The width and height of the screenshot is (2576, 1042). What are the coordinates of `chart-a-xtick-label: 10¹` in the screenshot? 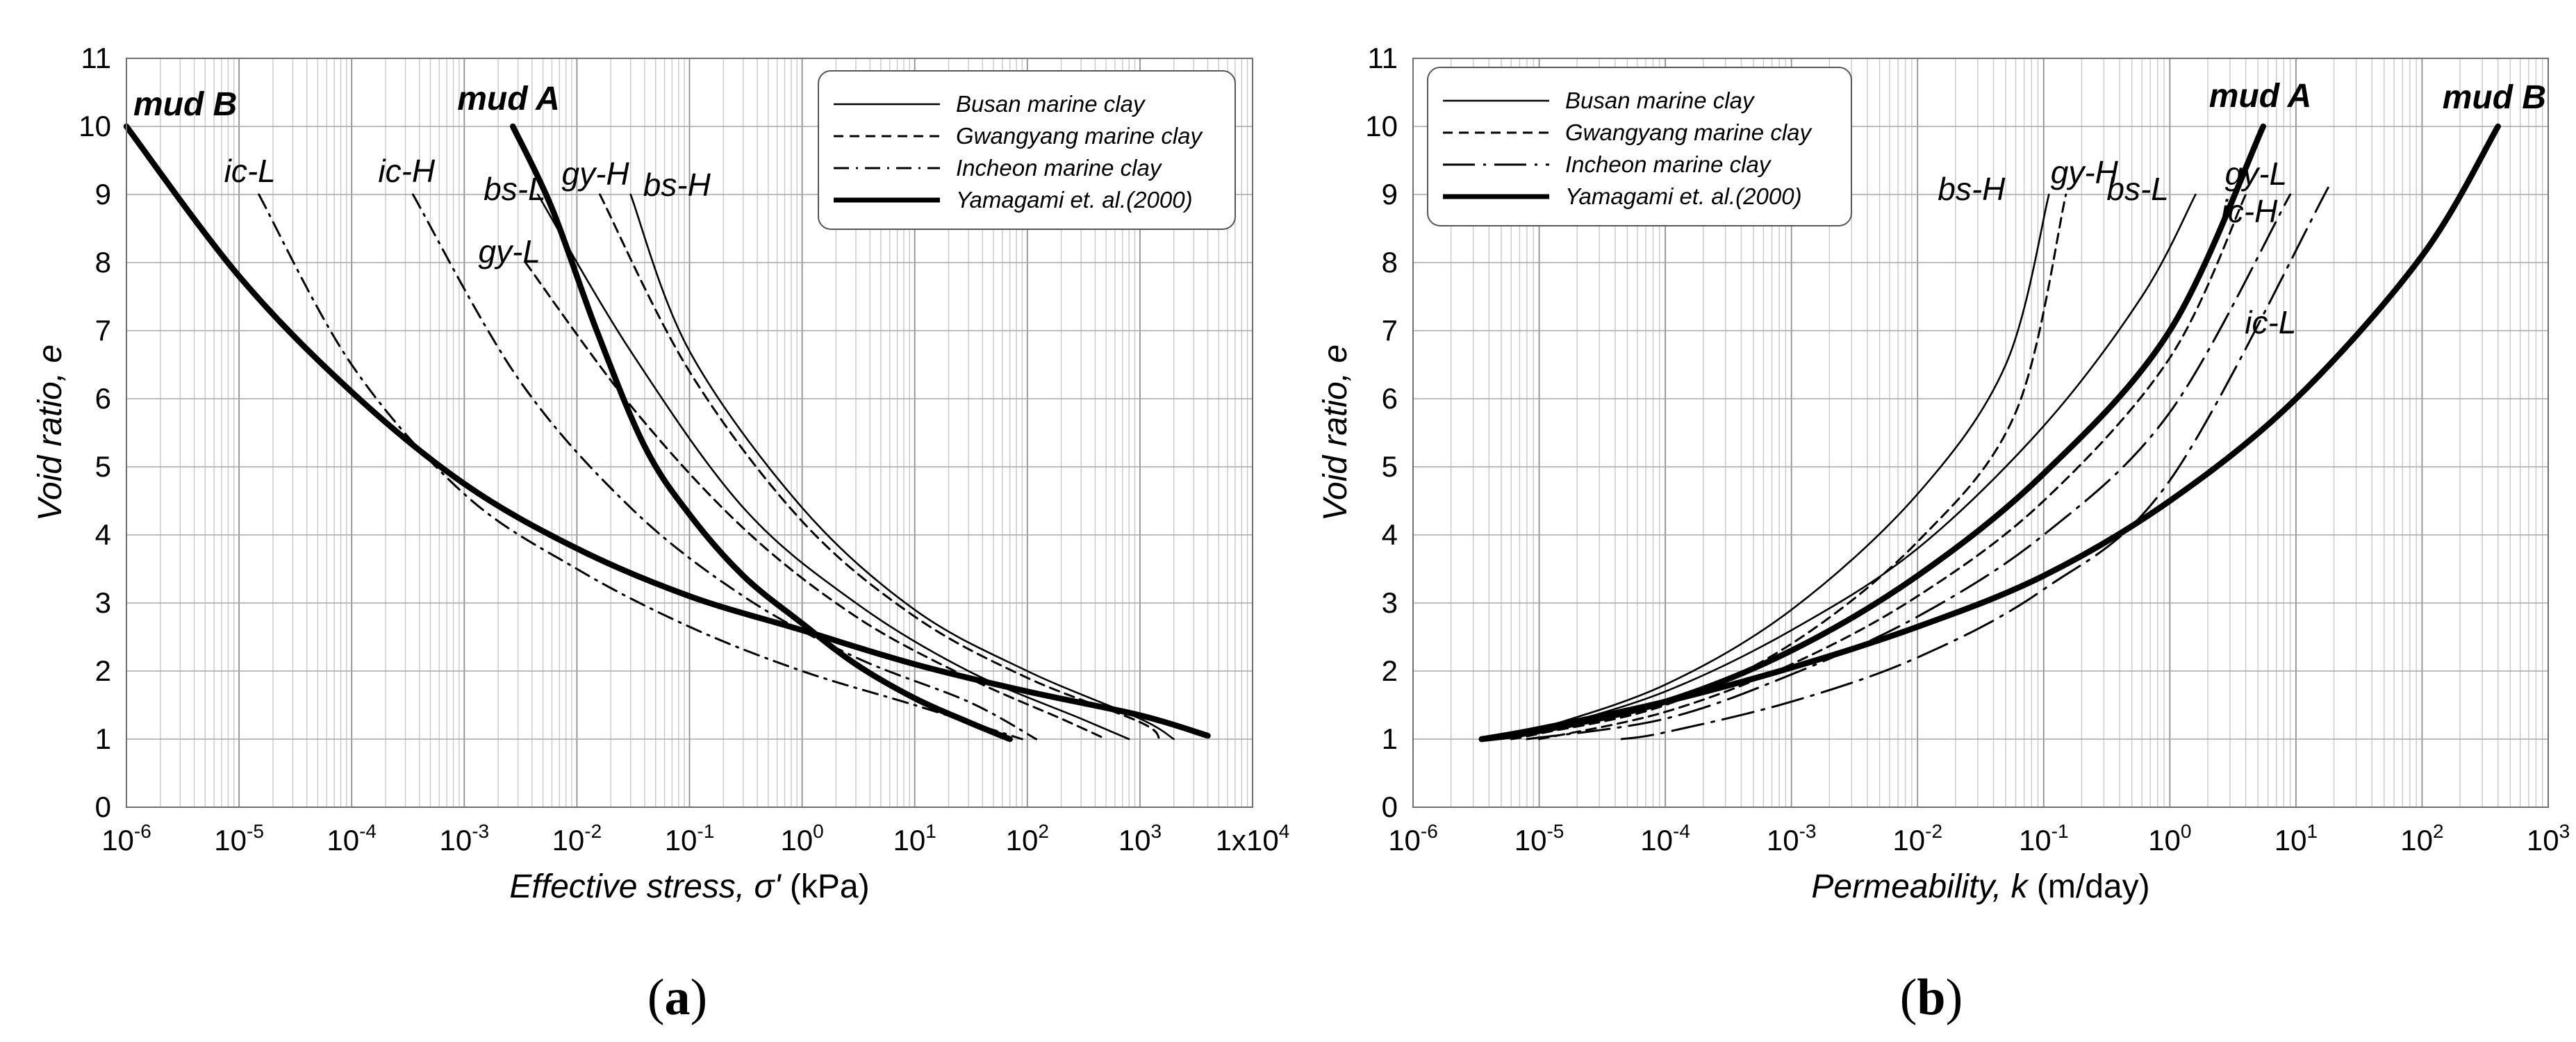 It's located at (915, 838).